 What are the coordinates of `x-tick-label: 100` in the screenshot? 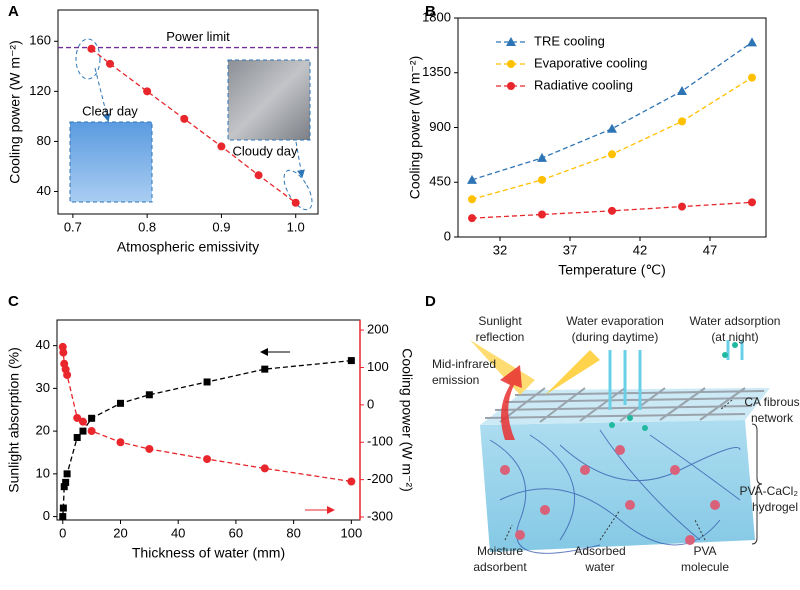 It's located at (351, 532).